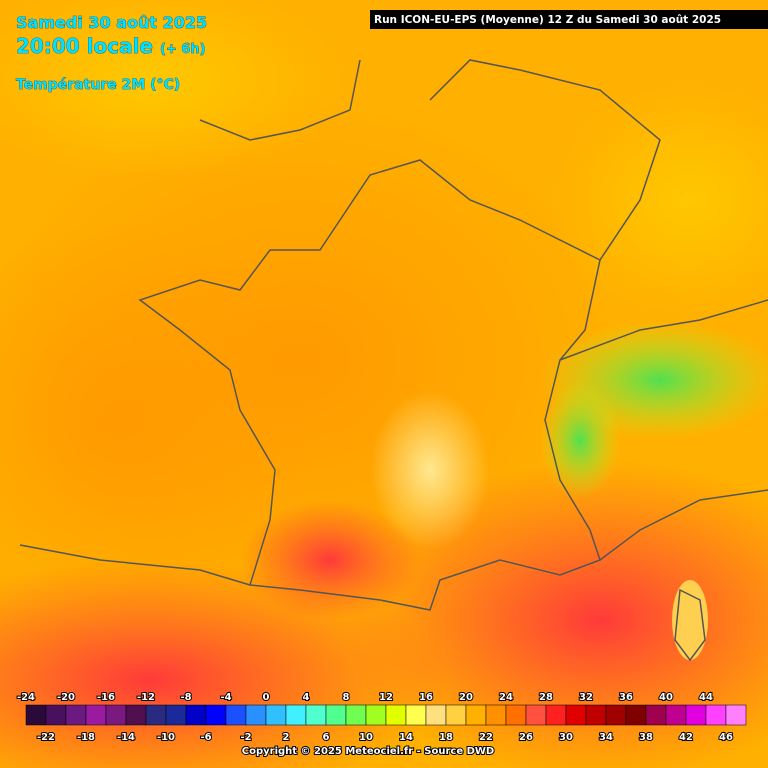 The image size is (768, 768). What do you see at coordinates (446, 737) in the screenshot?
I see `legend-label: 18` at bounding box center [446, 737].